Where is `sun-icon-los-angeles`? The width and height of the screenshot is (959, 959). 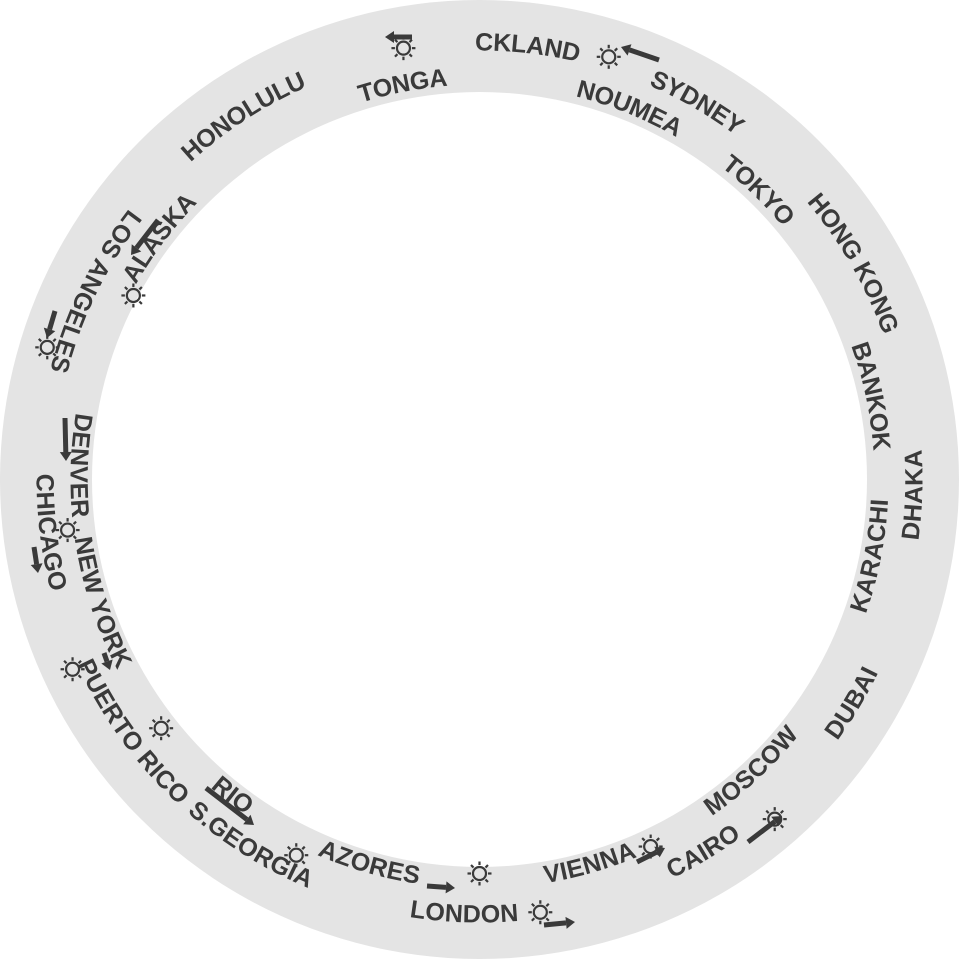 sun-icon-los-angeles is located at coordinates (47, 347).